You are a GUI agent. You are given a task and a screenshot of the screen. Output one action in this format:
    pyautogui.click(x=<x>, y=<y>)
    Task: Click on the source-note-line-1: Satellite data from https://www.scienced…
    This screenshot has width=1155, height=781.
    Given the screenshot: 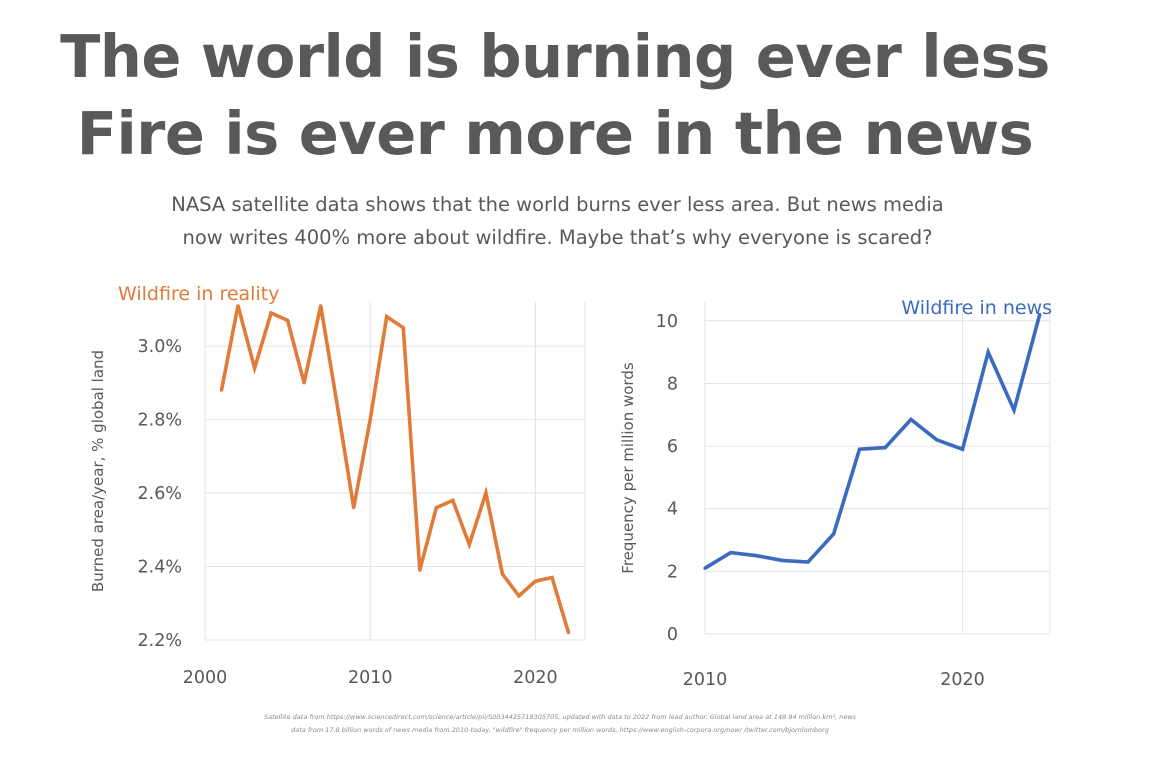 What is the action you would take?
    pyautogui.click(x=560, y=717)
    